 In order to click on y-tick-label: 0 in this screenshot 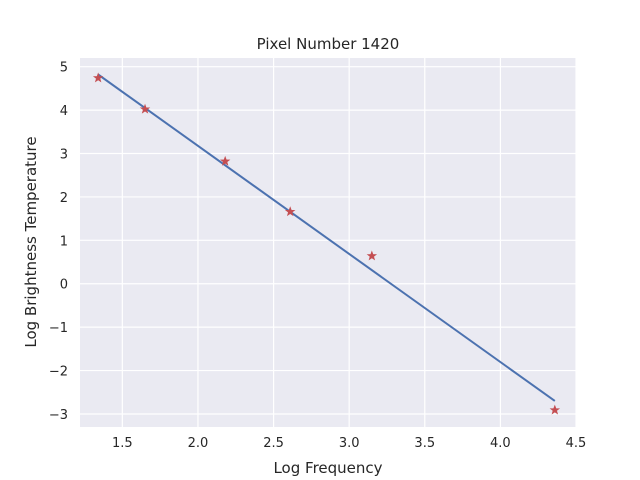, I will do `click(64, 285)`.